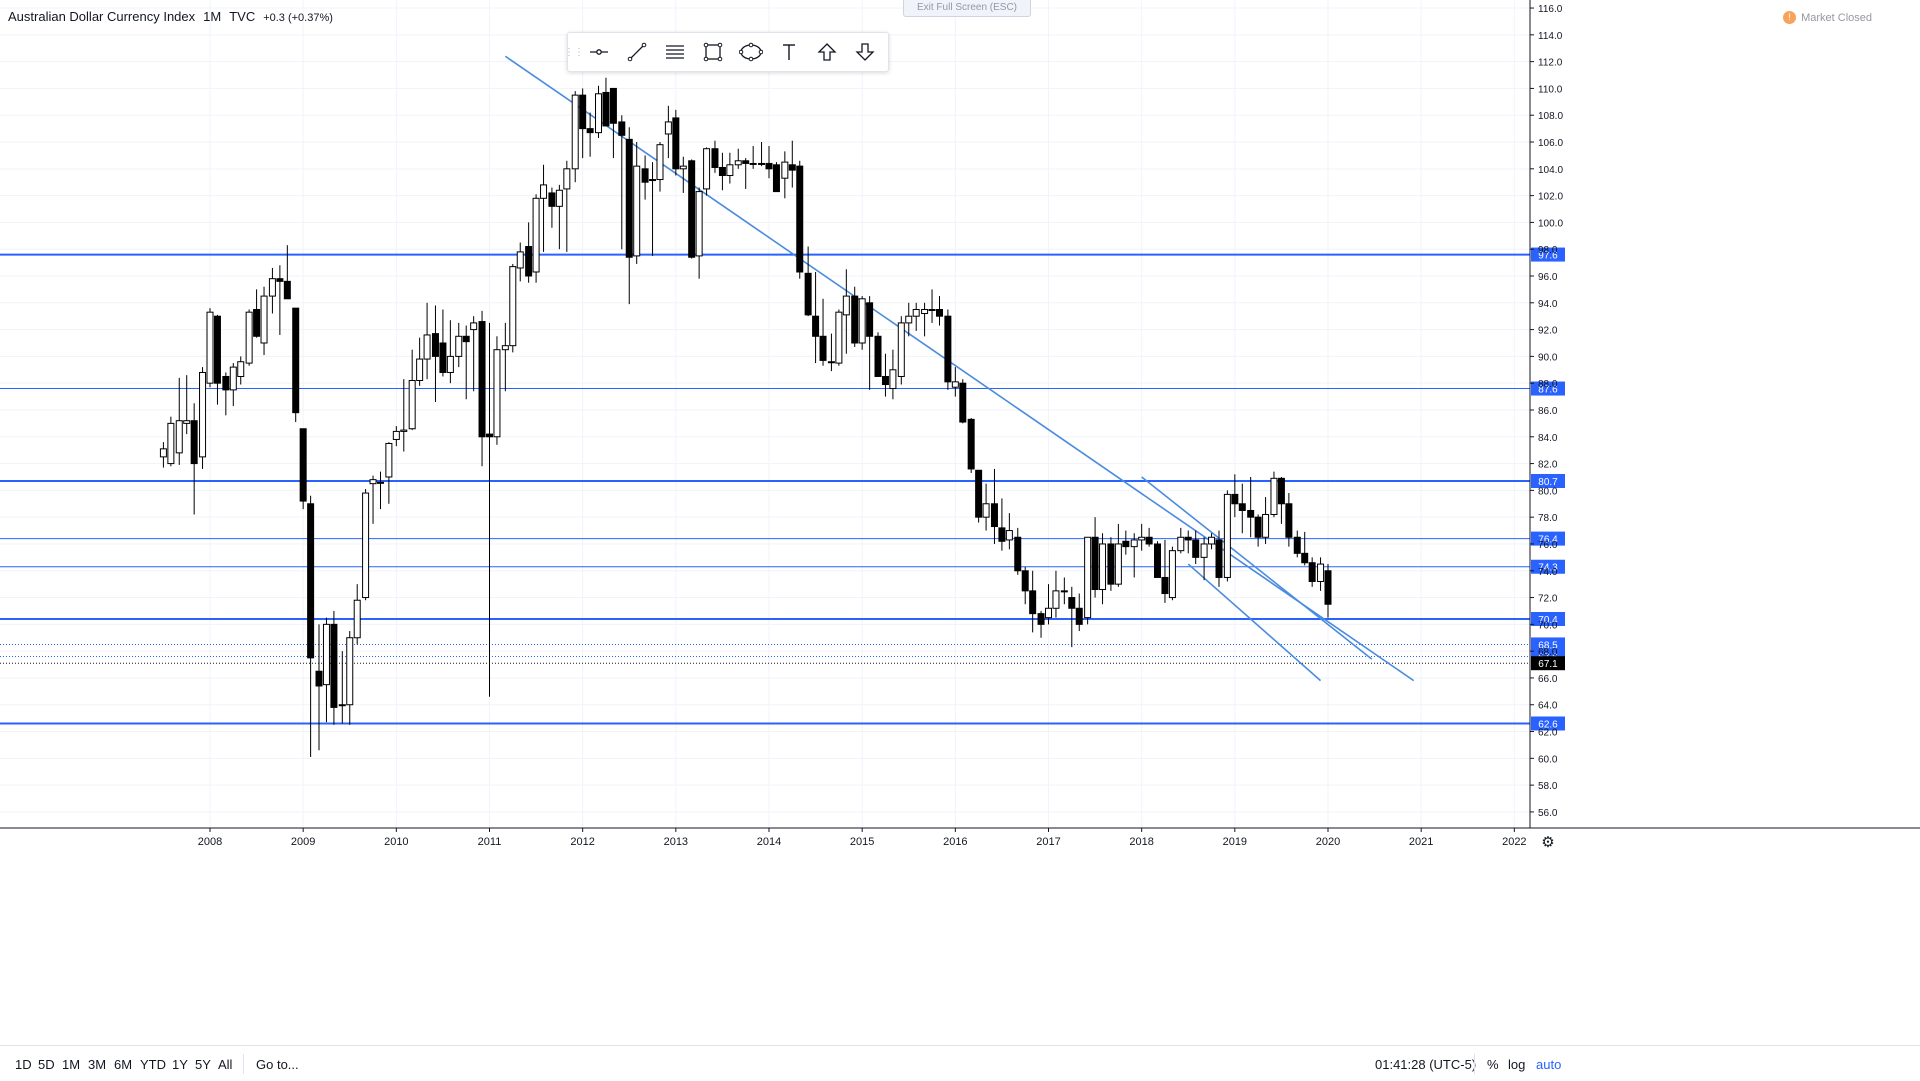 The width and height of the screenshot is (1920, 1081). I want to click on price-tick-label: 112.0, so click(1550, 63).